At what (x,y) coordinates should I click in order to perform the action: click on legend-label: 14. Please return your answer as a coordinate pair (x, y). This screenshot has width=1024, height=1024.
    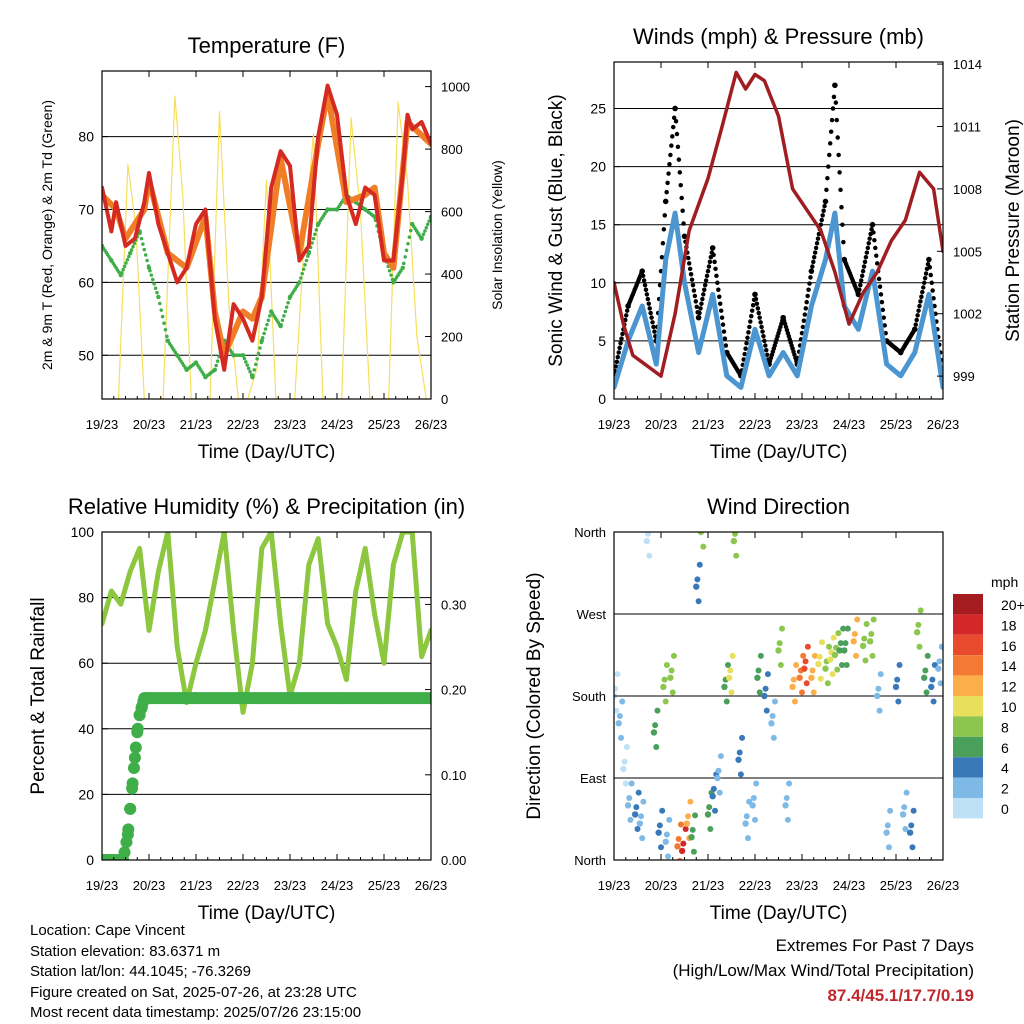
    Looking at the image, I should click on (1009, 666).